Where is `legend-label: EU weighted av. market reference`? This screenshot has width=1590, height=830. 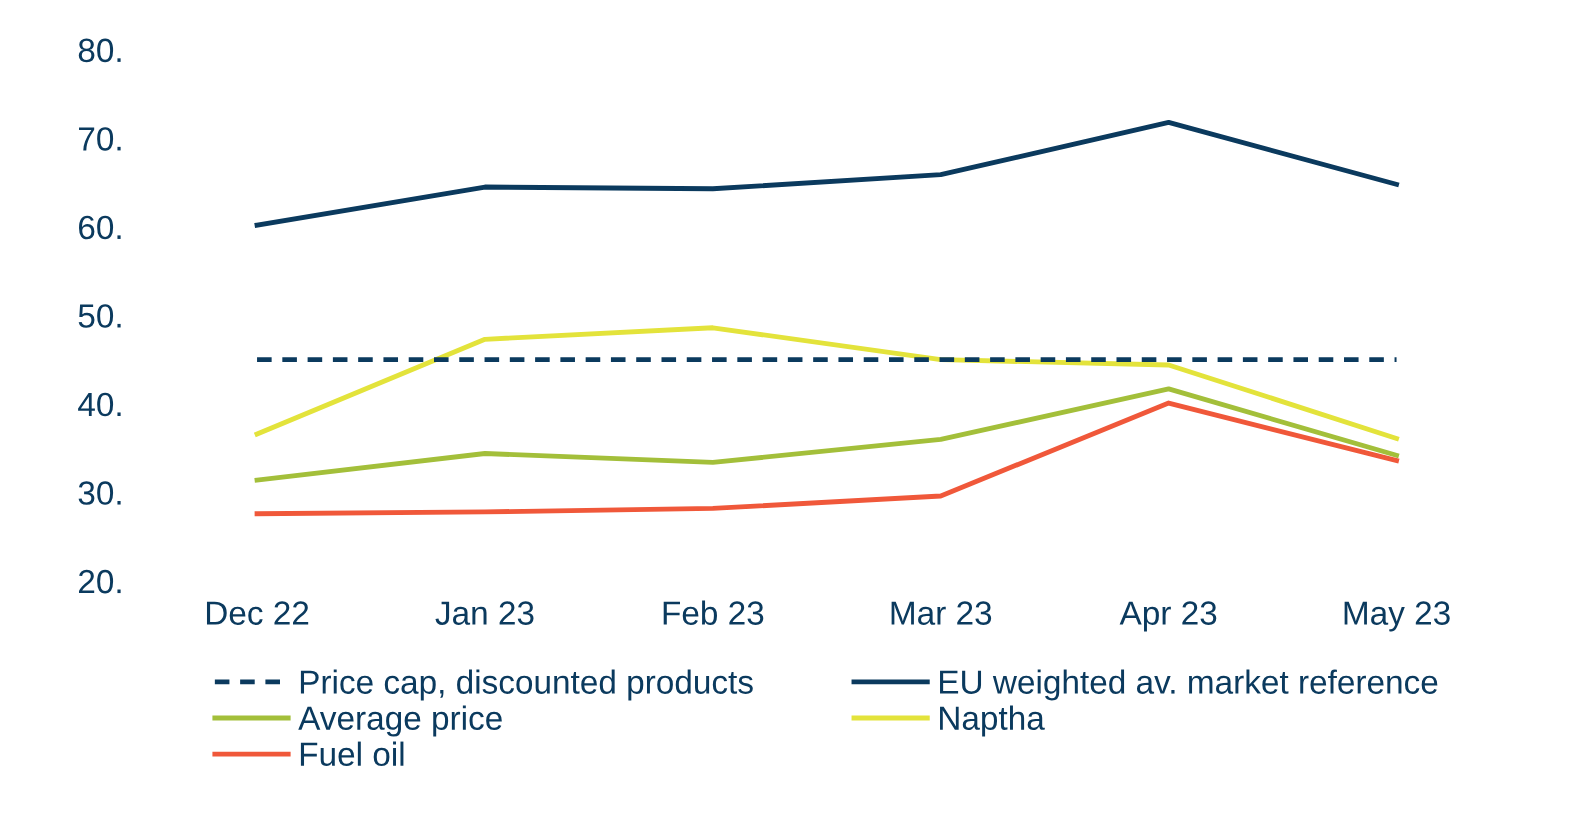 legend-label: EU weighted av. market reference is located at coordinates (1189, 685).